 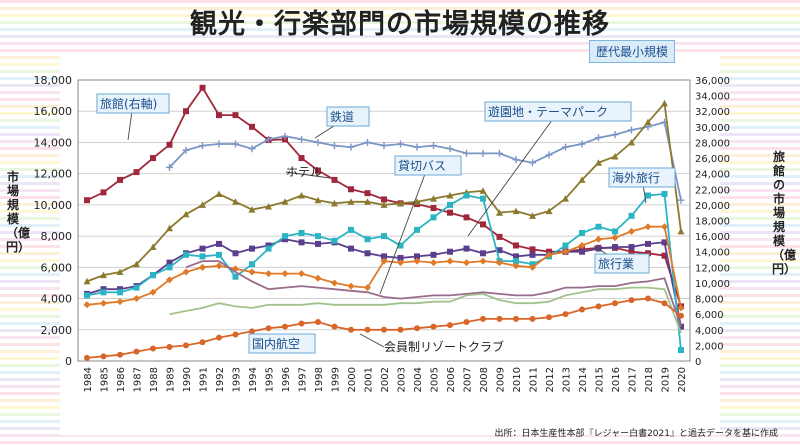 What do you see at coordinates (712, 268) in the screenshot?
I see `right-tick-label: 12,000` at bounding box center [712, 268].